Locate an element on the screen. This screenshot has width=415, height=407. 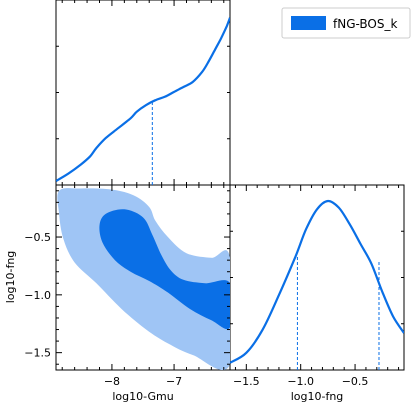
y-axis-label-fng: log10-fng is located at coordinates (10, 277).